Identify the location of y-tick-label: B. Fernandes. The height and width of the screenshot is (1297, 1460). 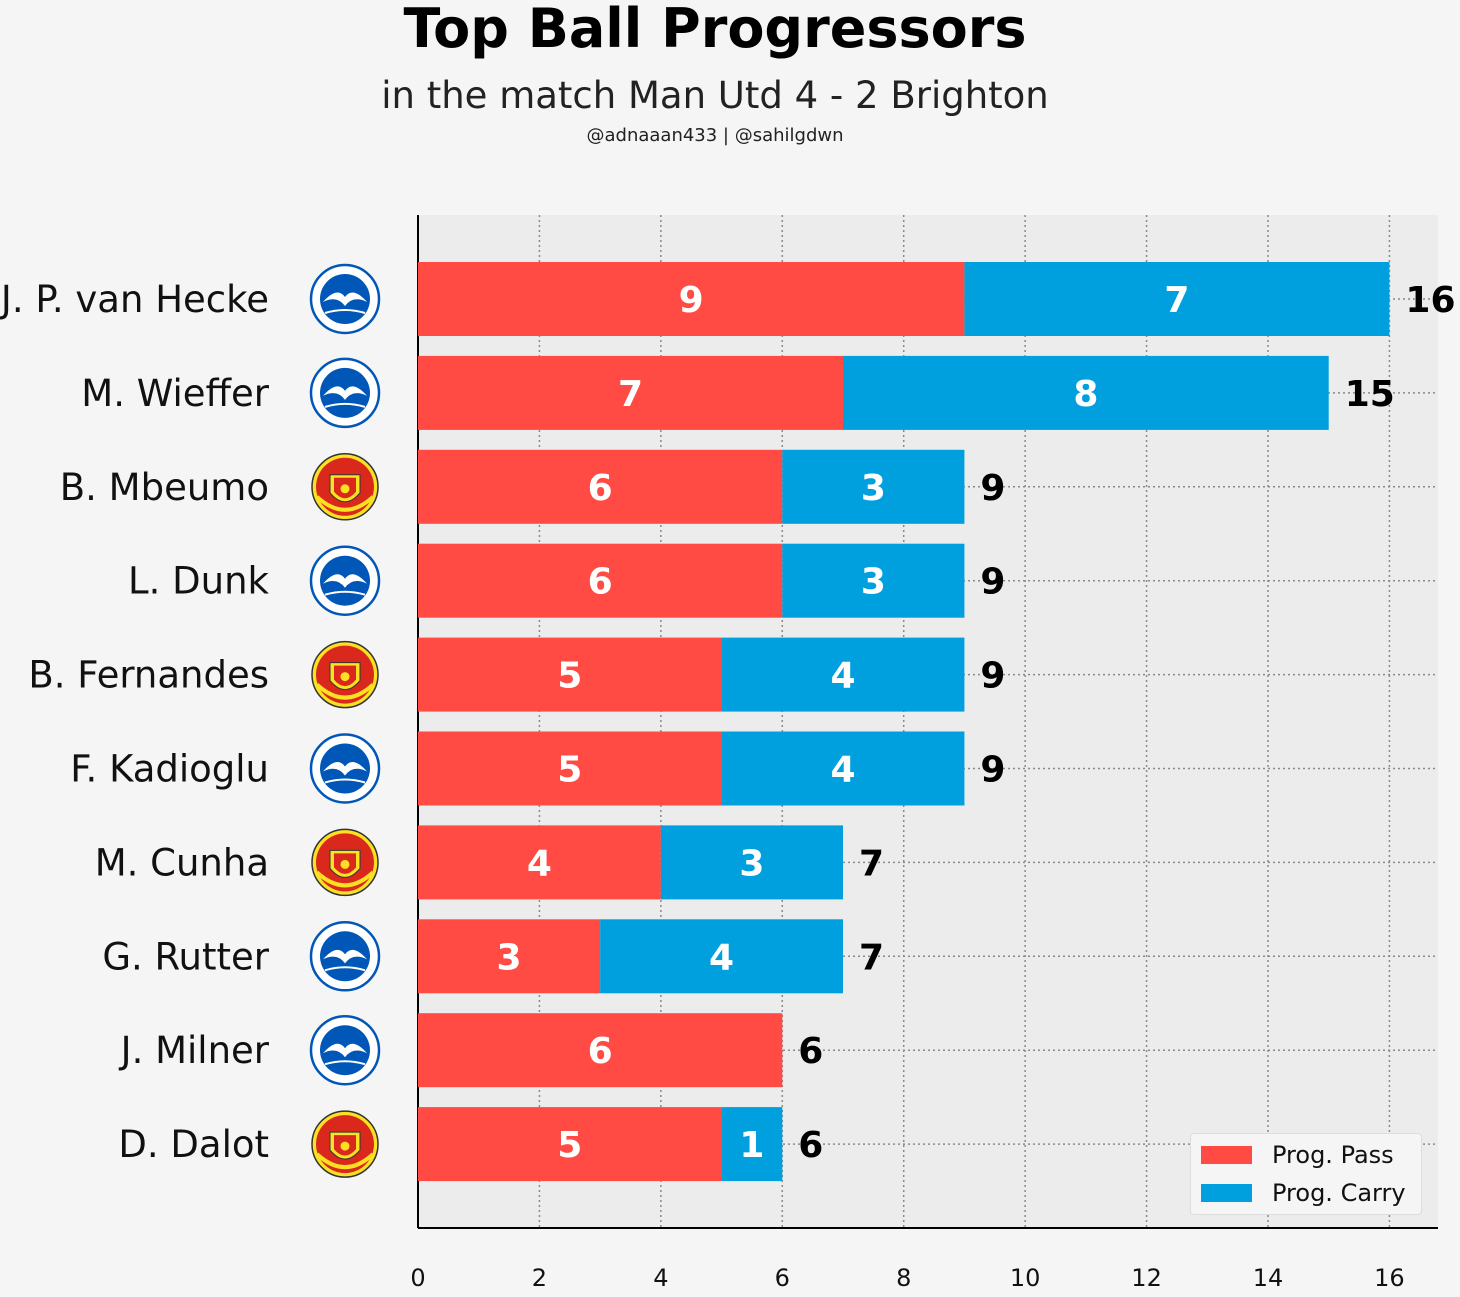
(148, 675).